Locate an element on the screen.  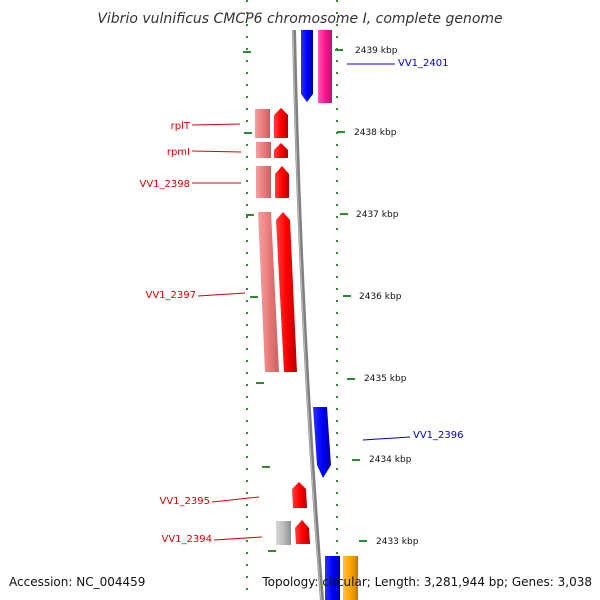
gene-label-vv1-2395: VV1_2395 is located at coordinates (185, 501).